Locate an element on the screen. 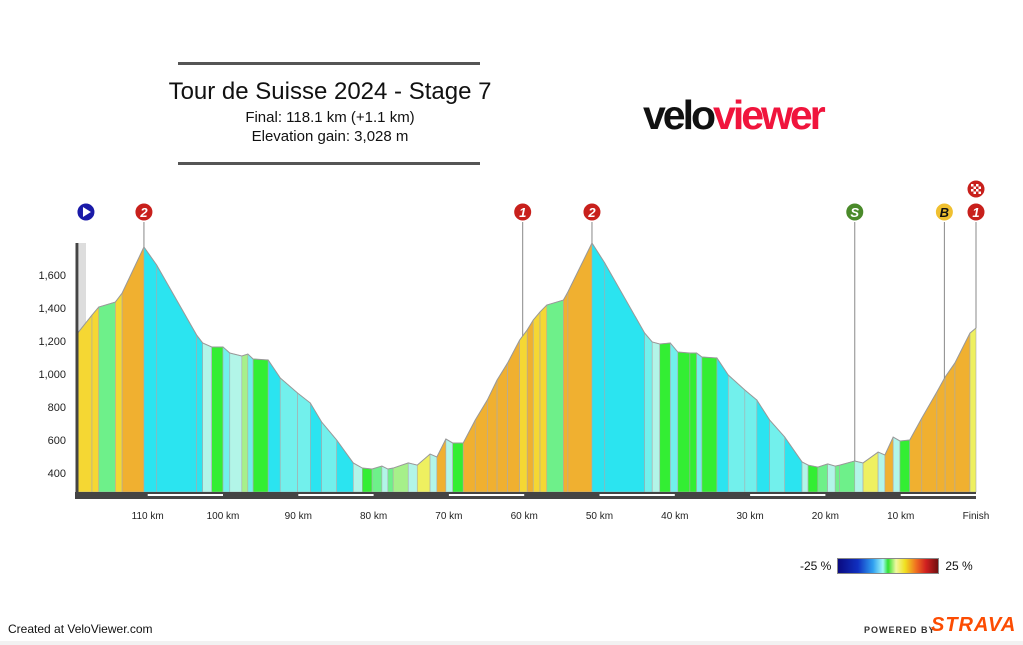 The height and width of the screenshot is (645, 1023). legend-min-label: -25 % is located at coordinates (816, 566).